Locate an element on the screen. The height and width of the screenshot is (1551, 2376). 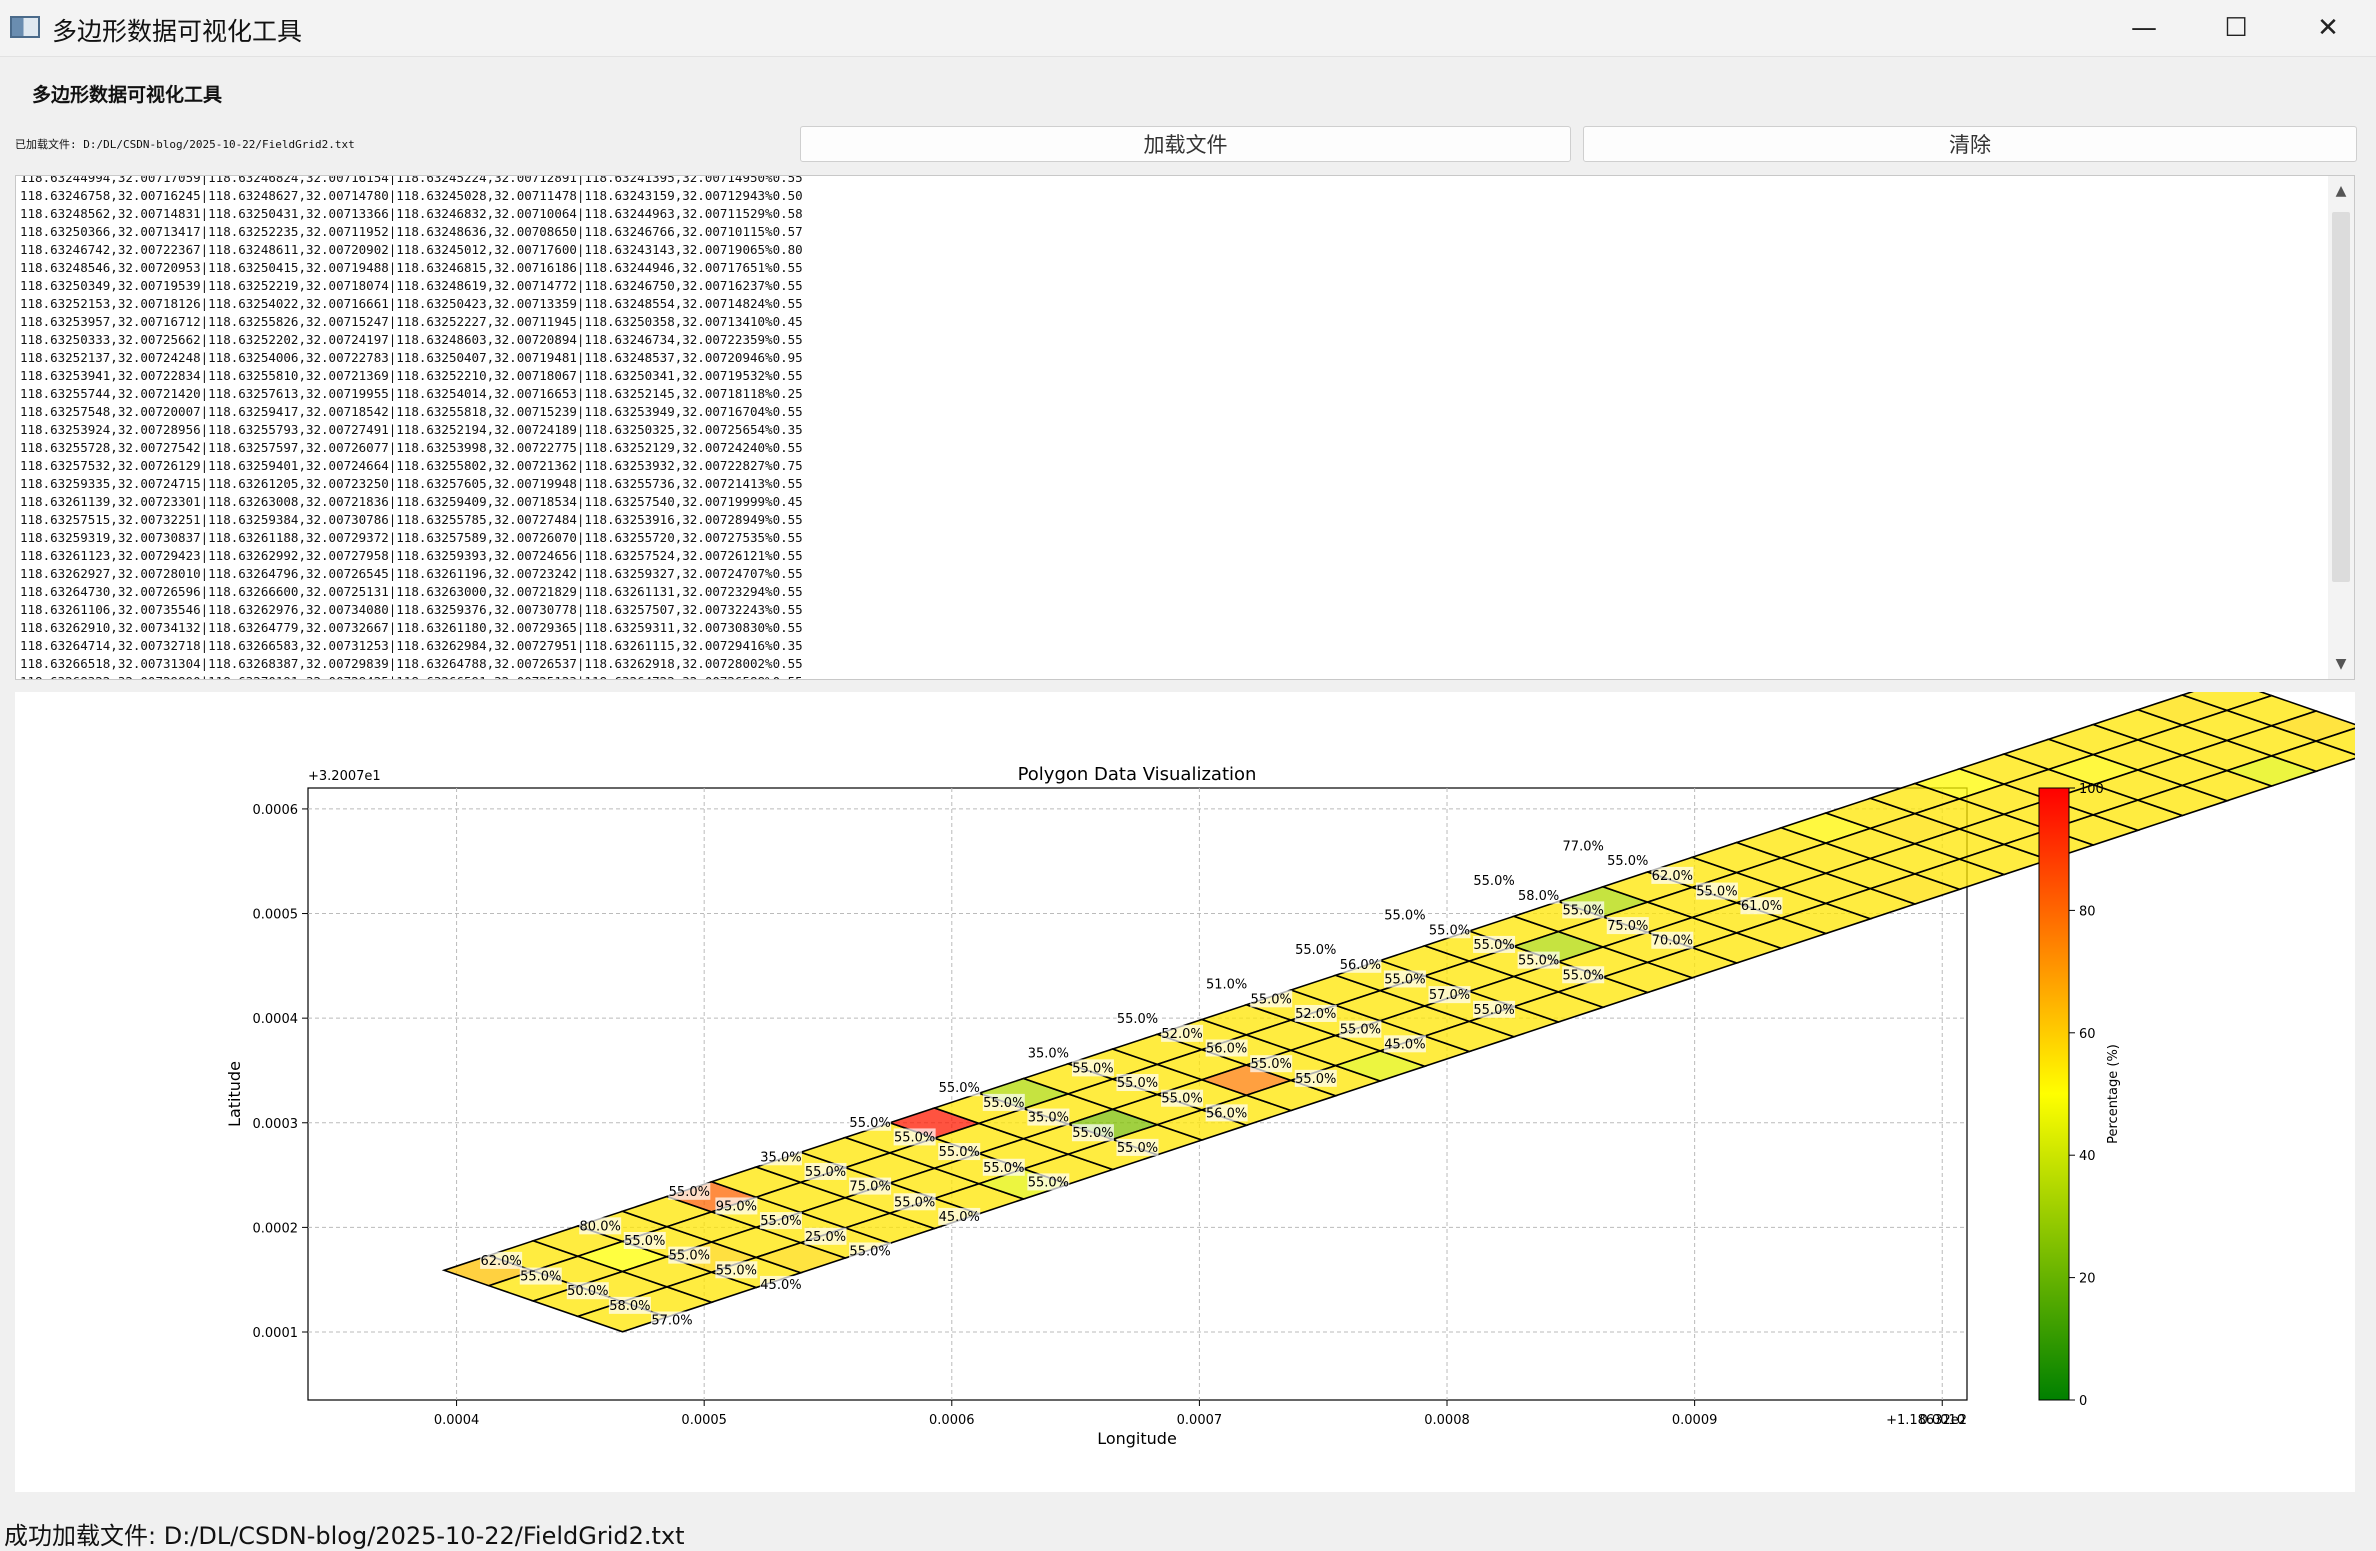
cell-label: 58.0% is located at coordinates (629, 1306).